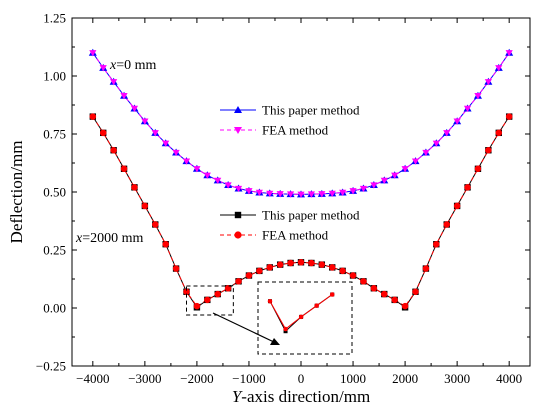 The image size is (550, 417). Describe the element at coordinates (457, 378) in the screenshot. I see `x-tick-label: 3000` at that location.